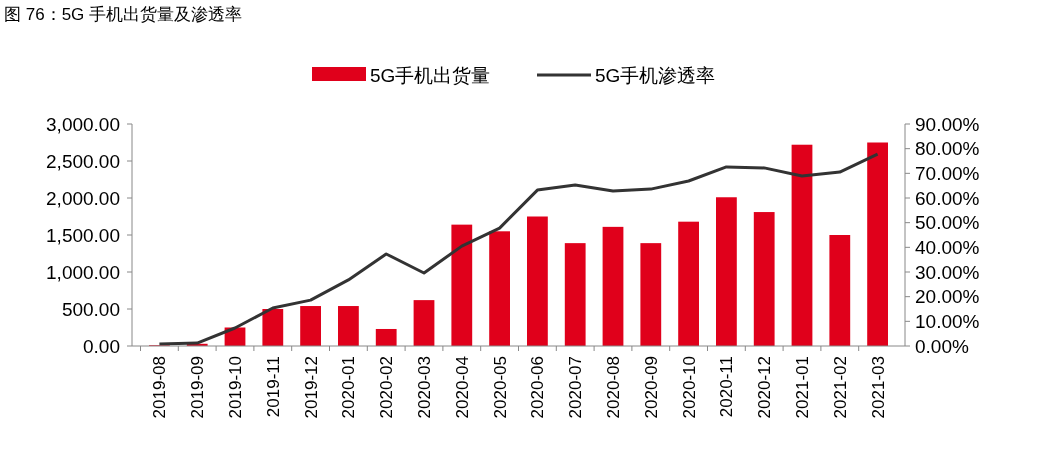 This screenshot has width=1055, height=470. Describe the element at coordinates (613, 387) in the screenshot. I see `x-tick-label: 2020-08` at that location.